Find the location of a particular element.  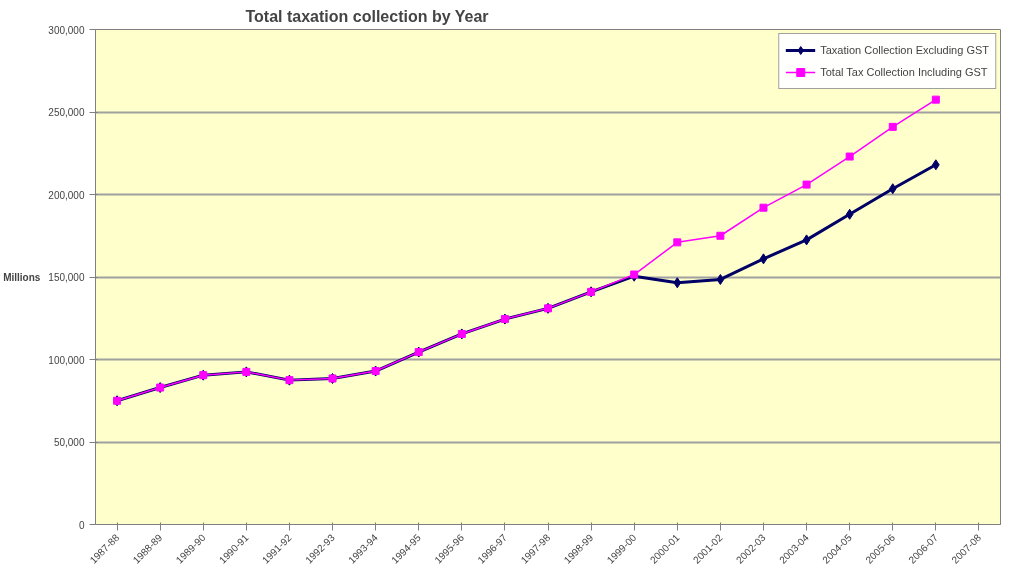

y-tick-label: 100,000 is located at coordinates (66, 360).